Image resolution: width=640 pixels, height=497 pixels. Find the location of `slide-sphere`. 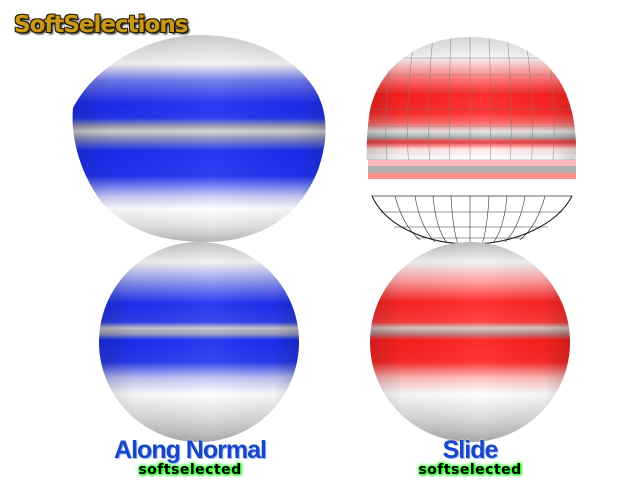

slide-sphere is located at coordinates (470, 342).